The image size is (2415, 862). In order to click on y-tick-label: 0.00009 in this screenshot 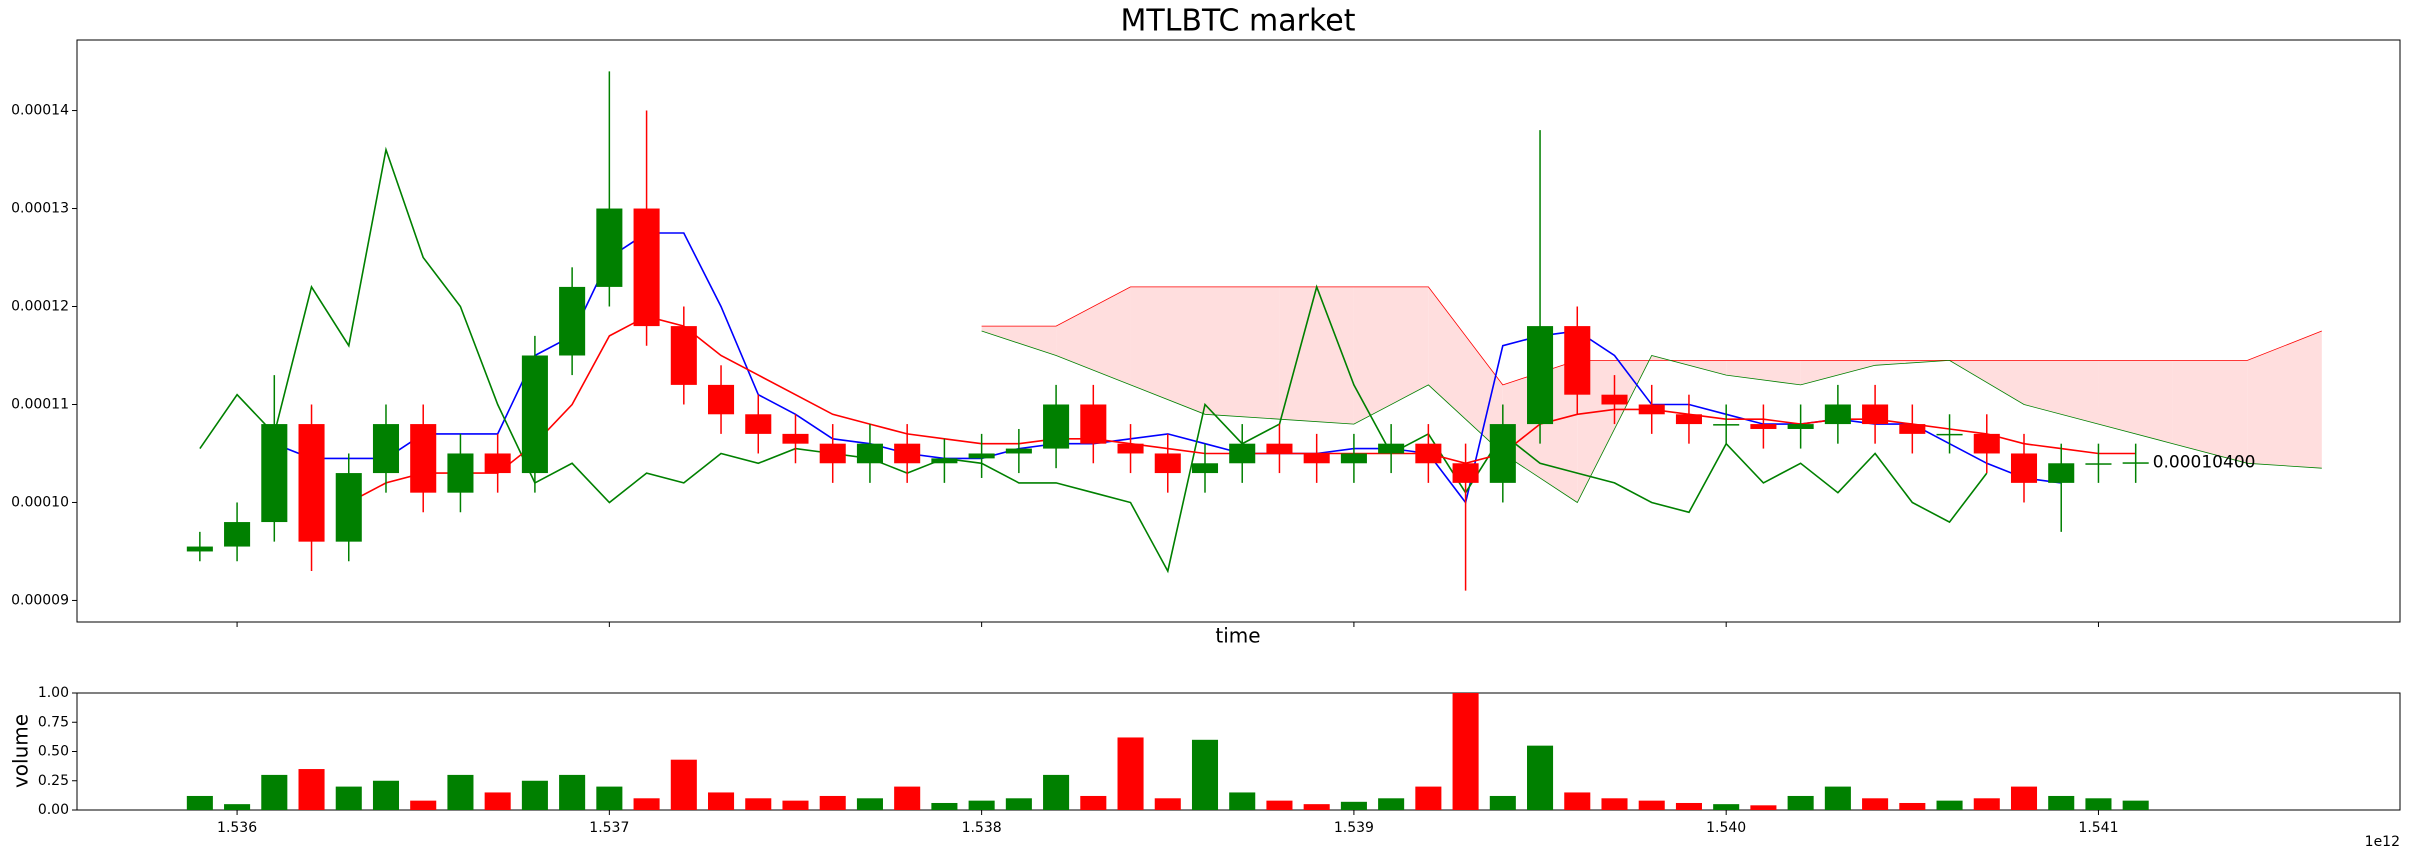, I will do `click(40, 600)`.